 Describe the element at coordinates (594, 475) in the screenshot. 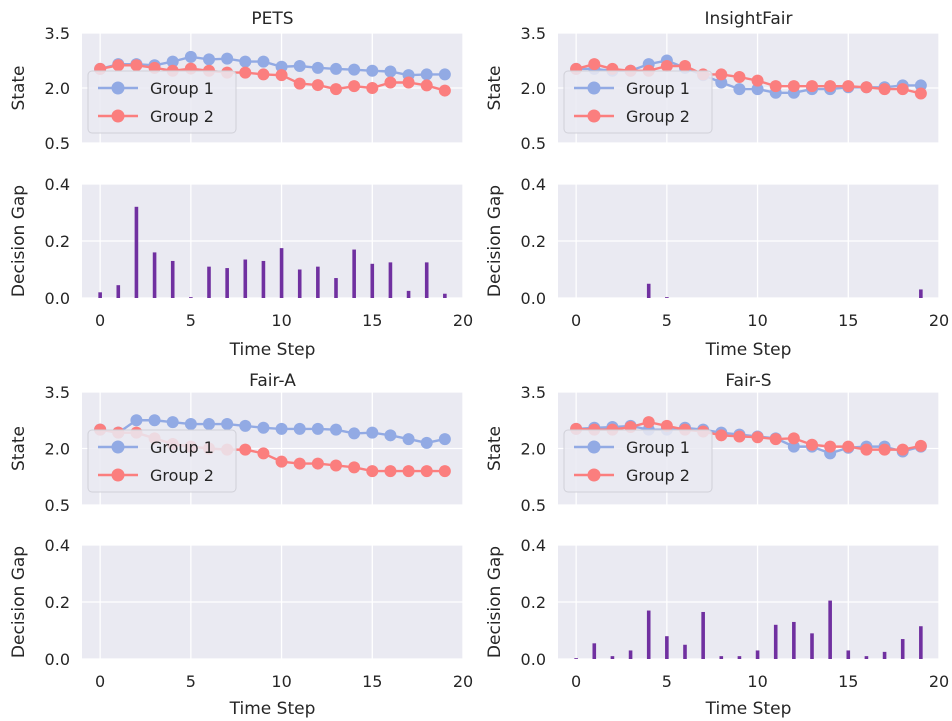

I see `legend-marker` at that location.